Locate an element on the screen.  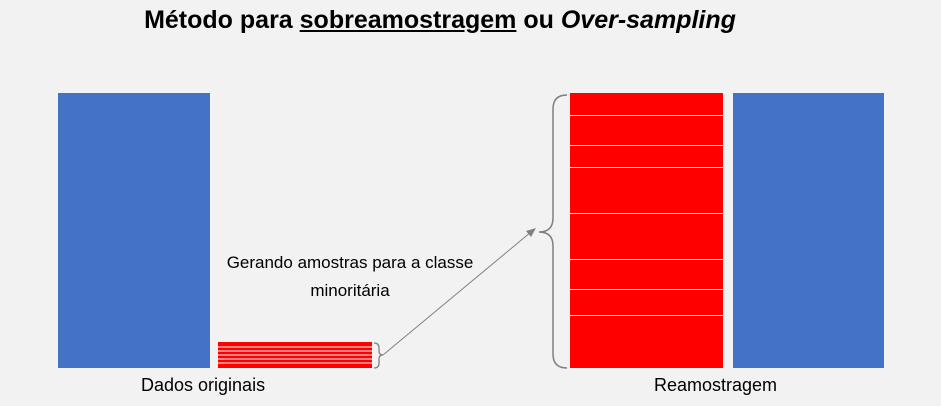
small-brace is located at coordinates (378, 355).